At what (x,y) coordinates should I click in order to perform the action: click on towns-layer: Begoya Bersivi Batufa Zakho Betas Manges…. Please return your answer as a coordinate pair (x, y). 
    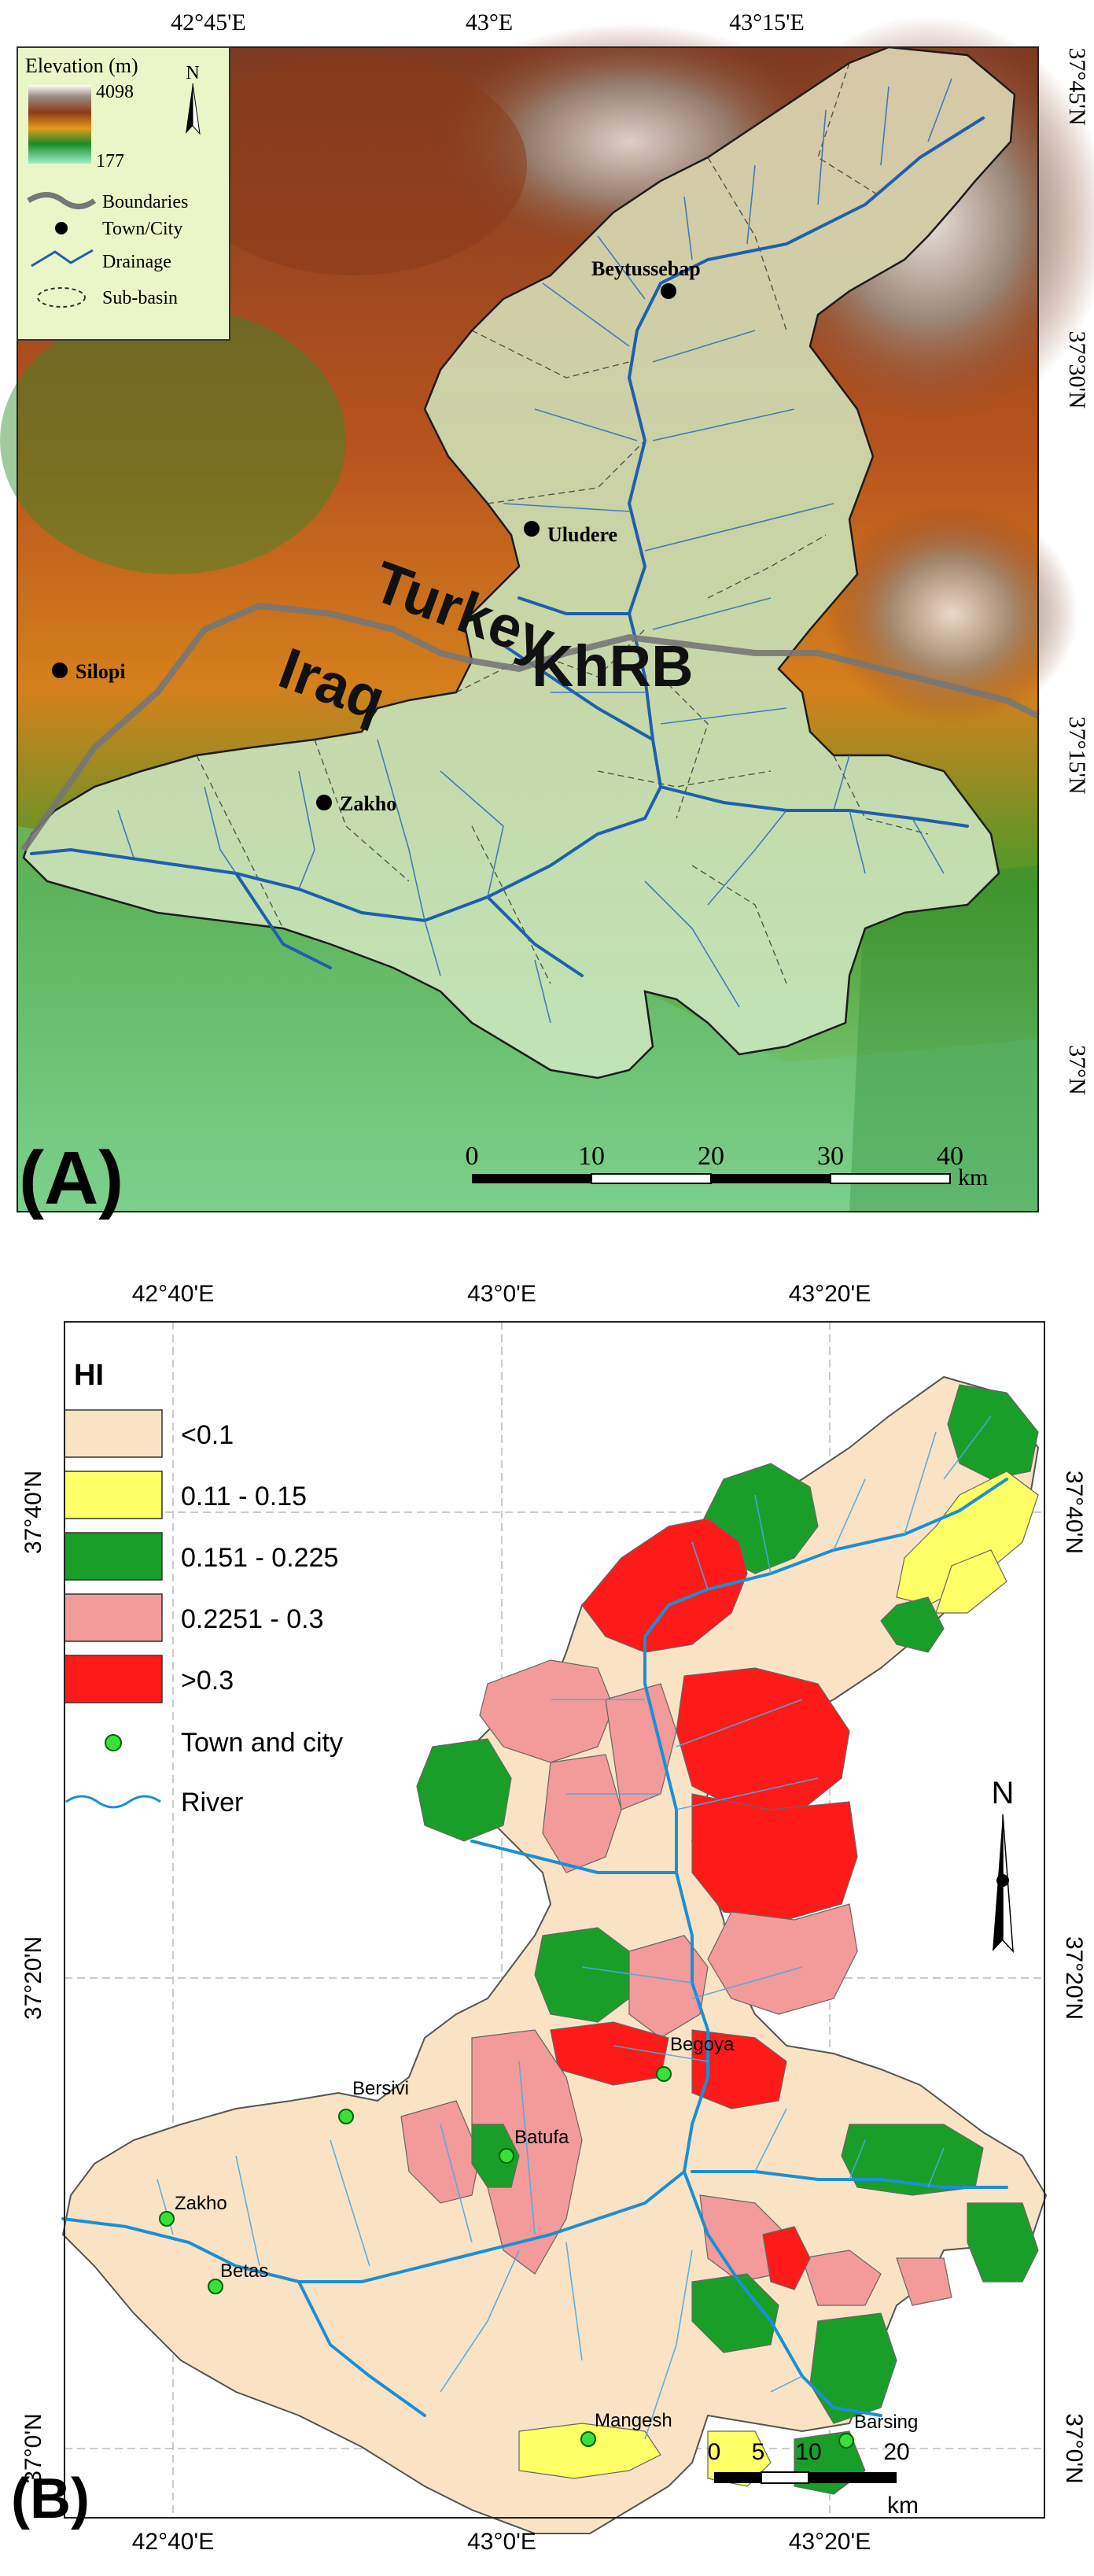
    Looking at the image, I should click on (538, 2241).